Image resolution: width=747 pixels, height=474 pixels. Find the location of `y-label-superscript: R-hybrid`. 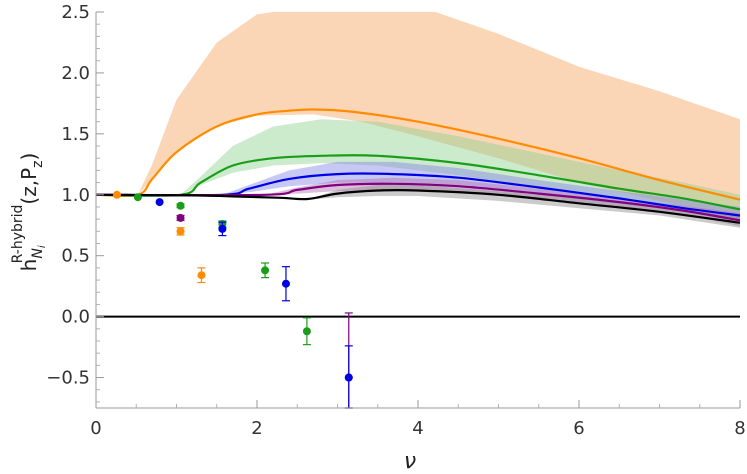

y-label-superscript: R-hybrid is located at coordinates (18, 234).